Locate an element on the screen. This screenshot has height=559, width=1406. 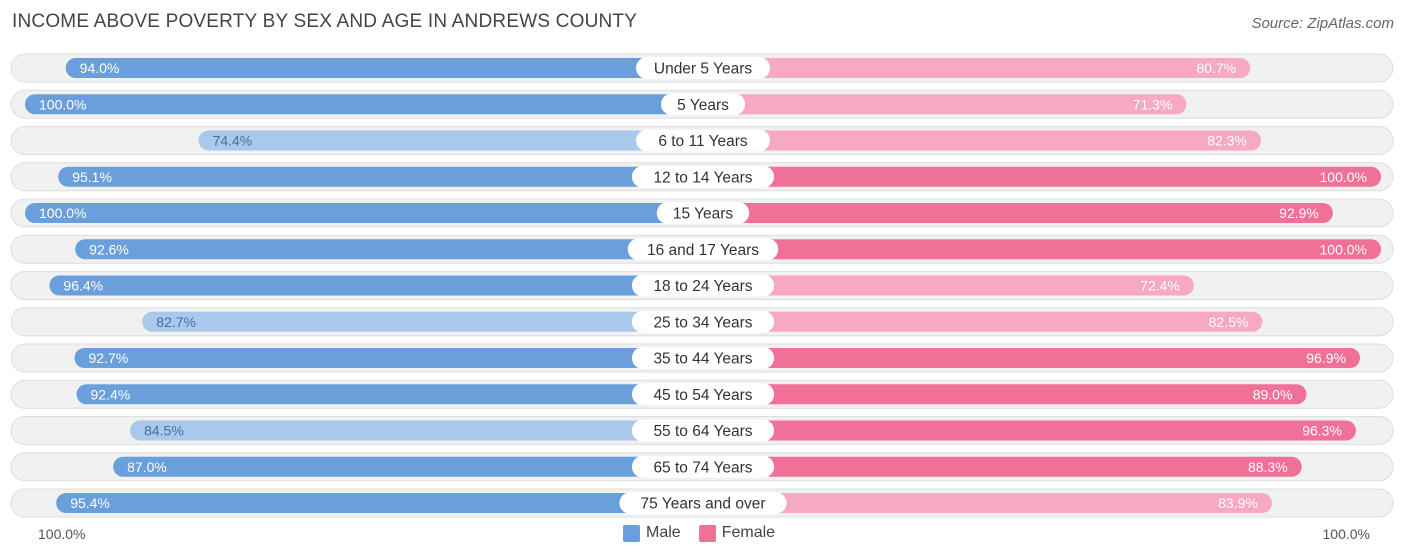
source-credit: Source: ZipAtlas.com is located at coordinates (1322, 23).